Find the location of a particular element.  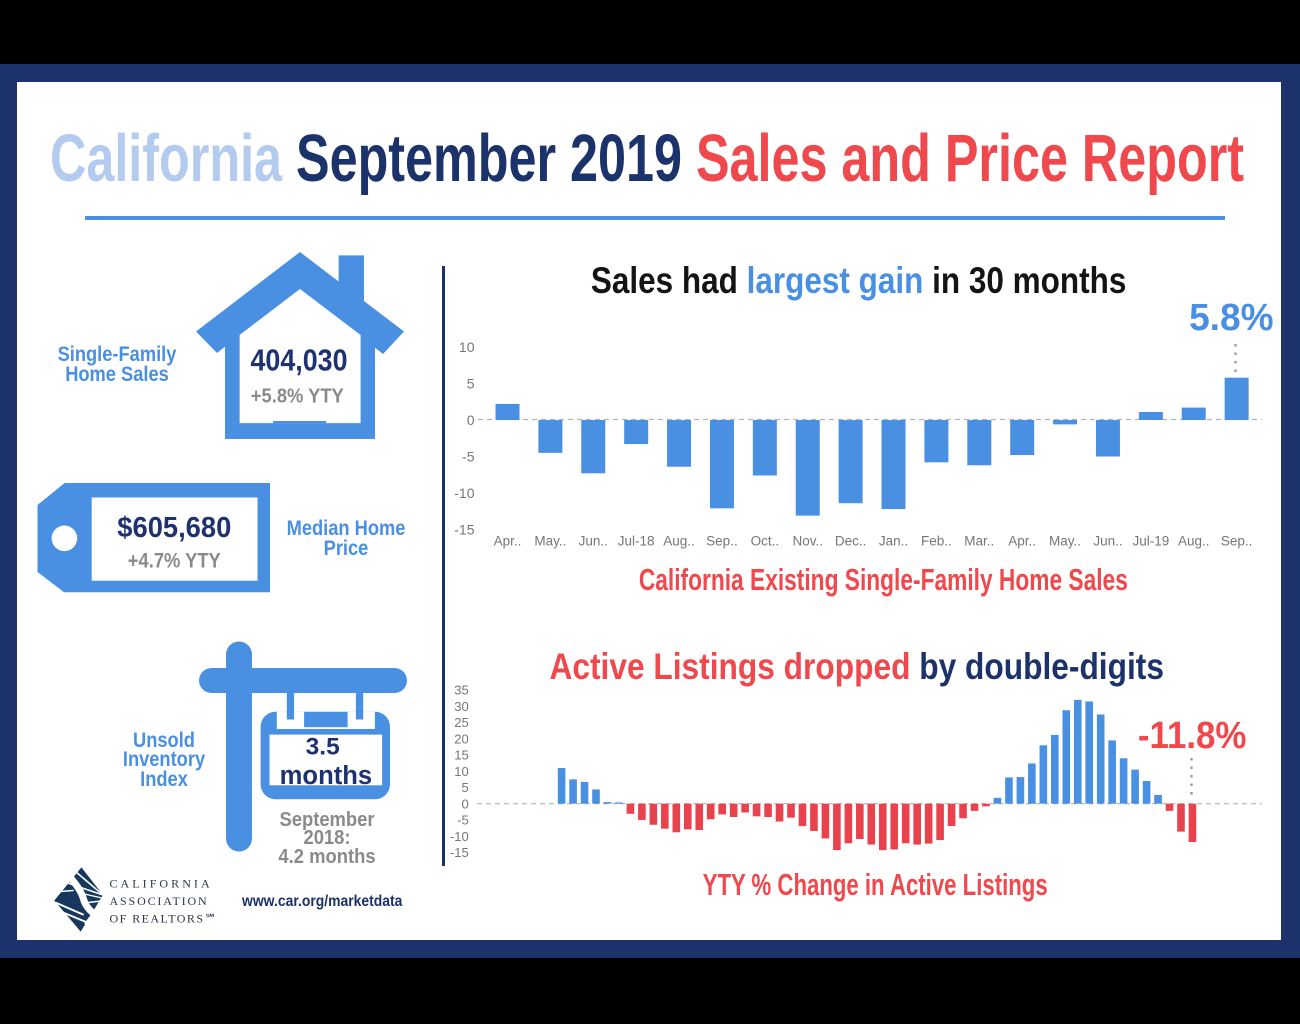

svg-text: Feb.. is located at coordinates (936, 541).